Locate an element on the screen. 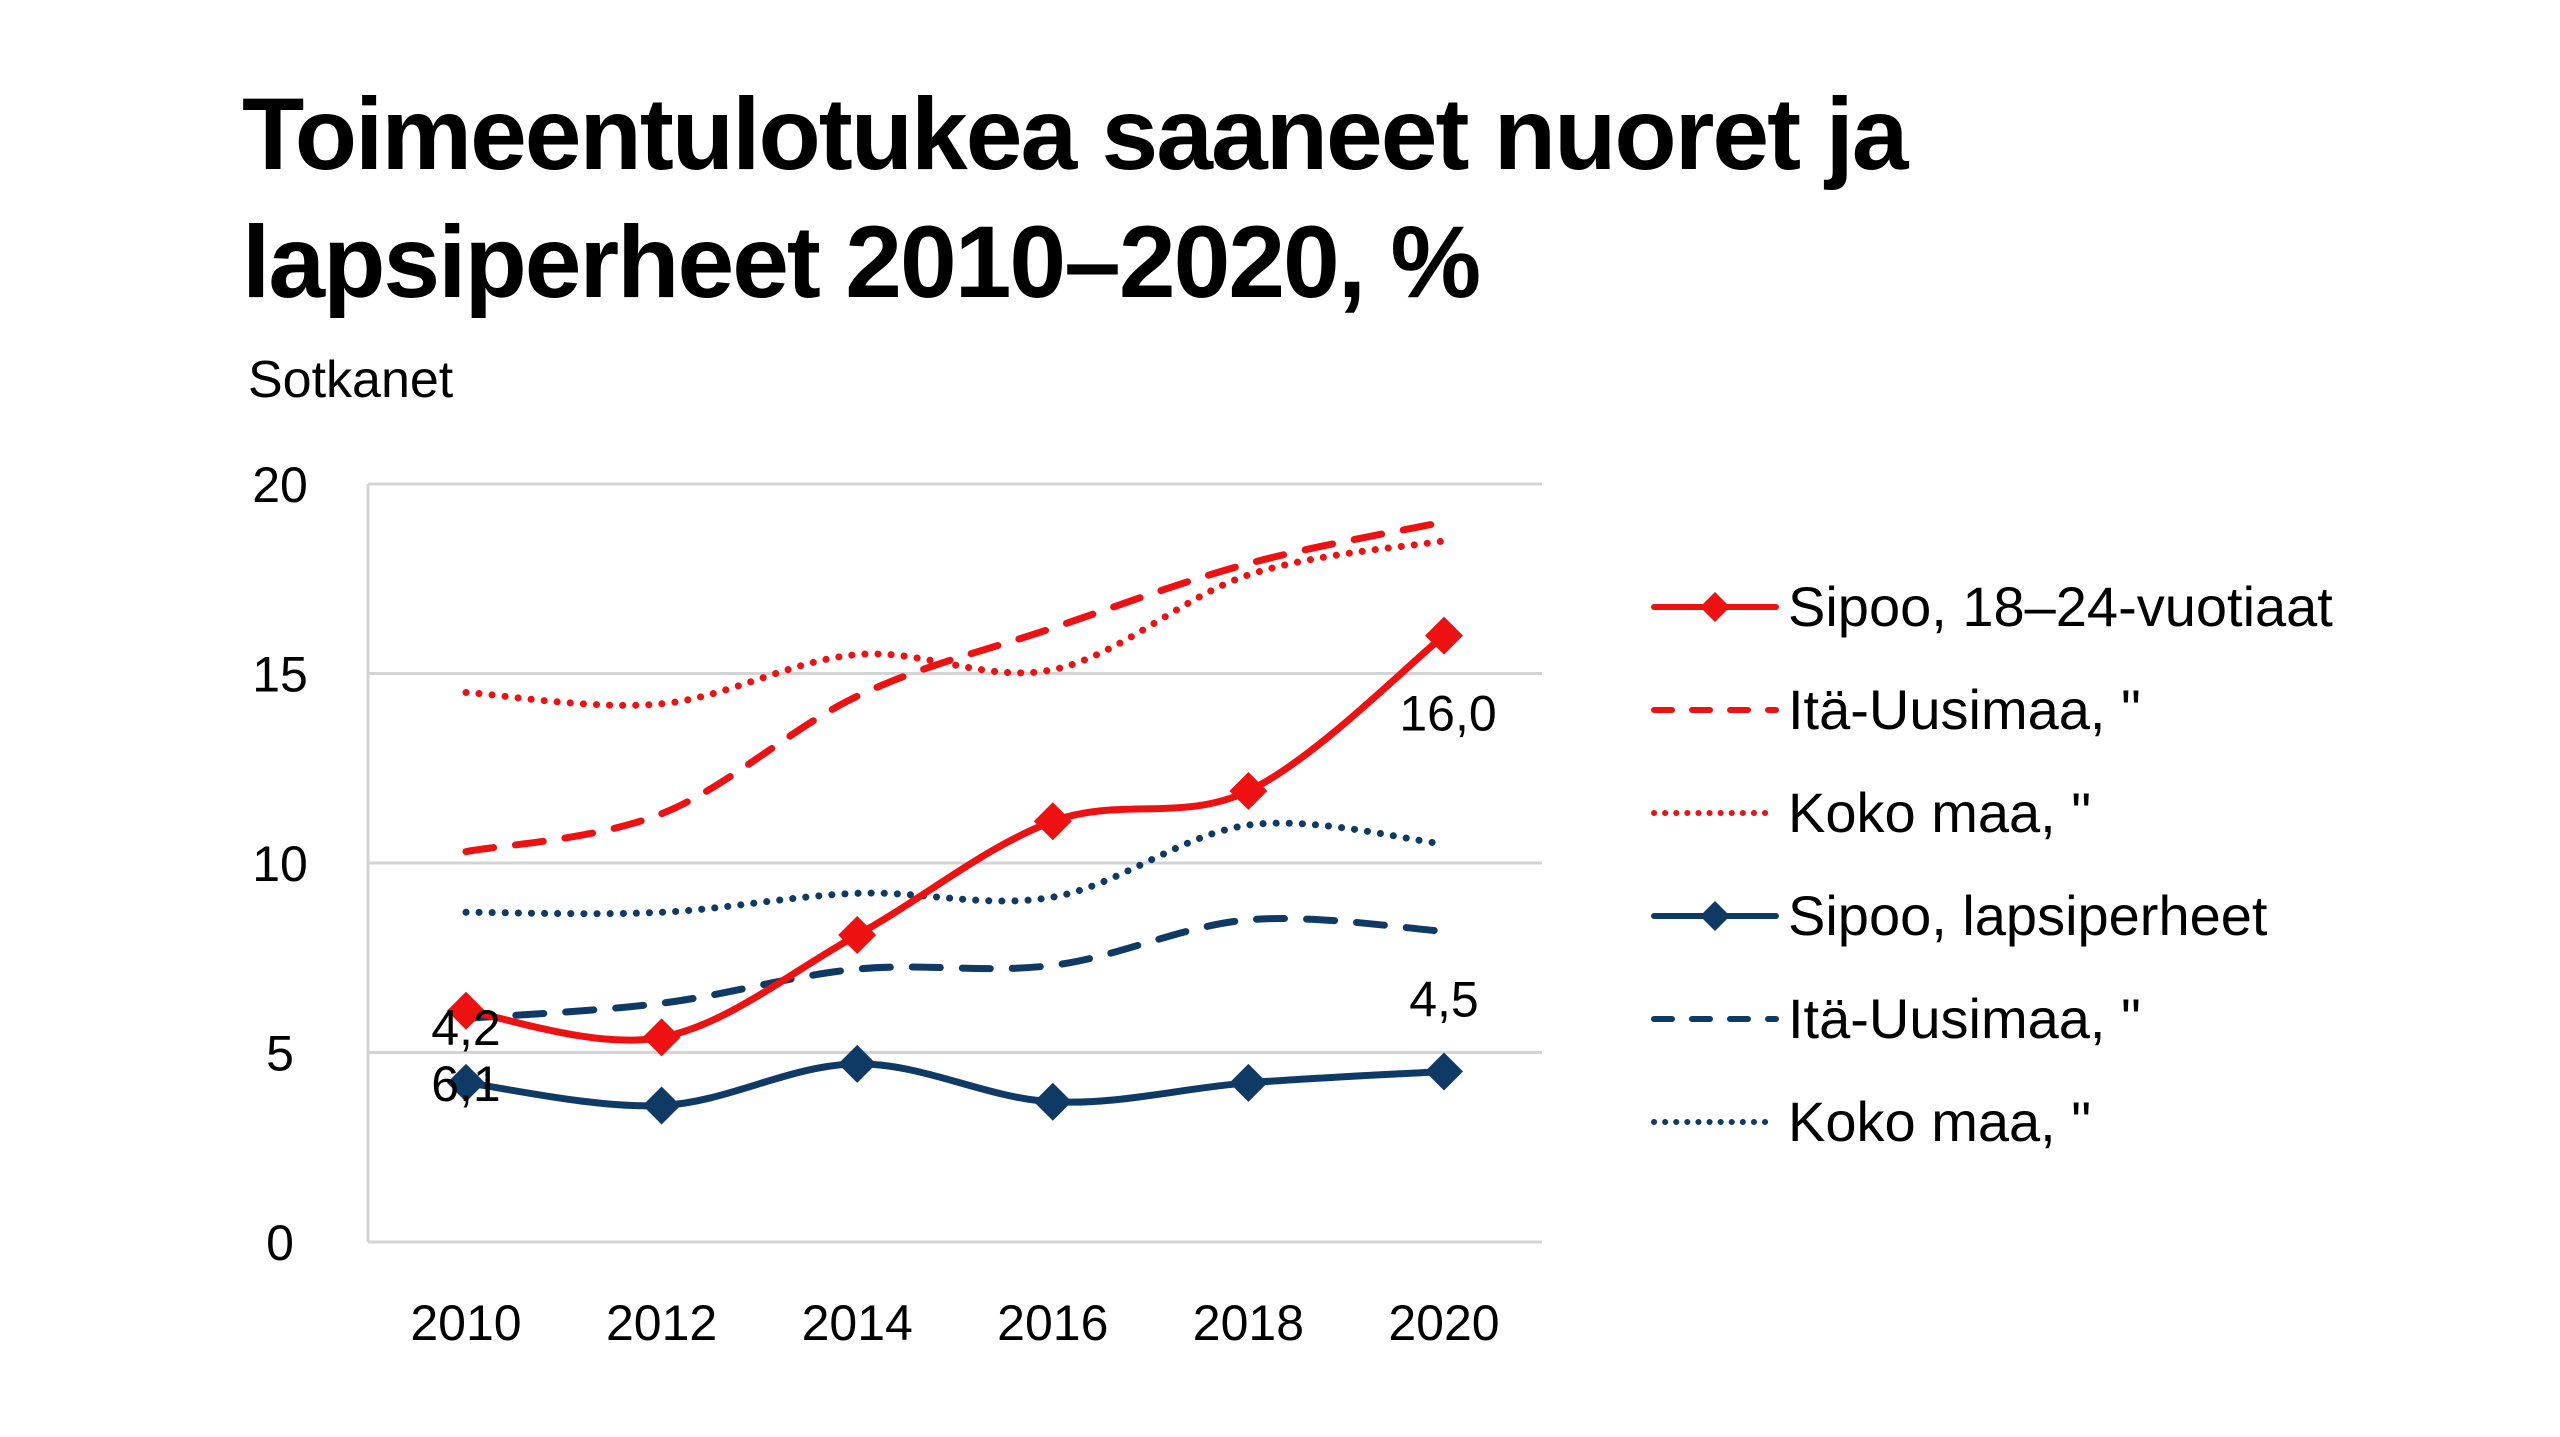 This screenshot has width=2560, height=1437. x-tick-label: 2020 is located at coordinates (1443, 1323).